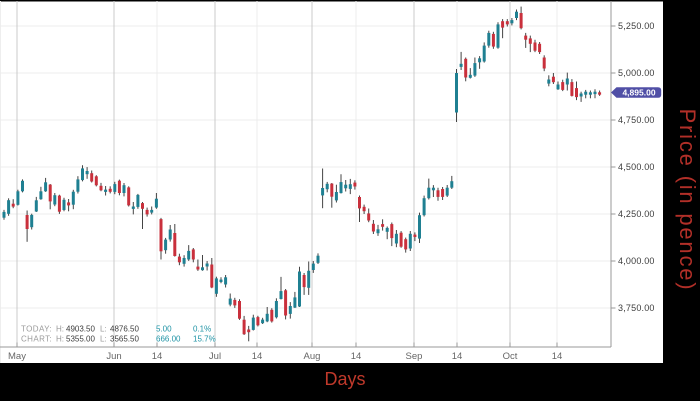 Image resolution: width=700 pixels, height=401 pixels. I want to click on svg-text: 4903.50, so click(80, 329).